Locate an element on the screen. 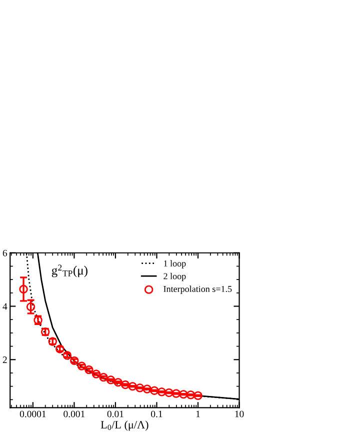 The width and height of the screenshot is (337, 436). x-tick-label: 0.001 is located at coordinates (74, 414).